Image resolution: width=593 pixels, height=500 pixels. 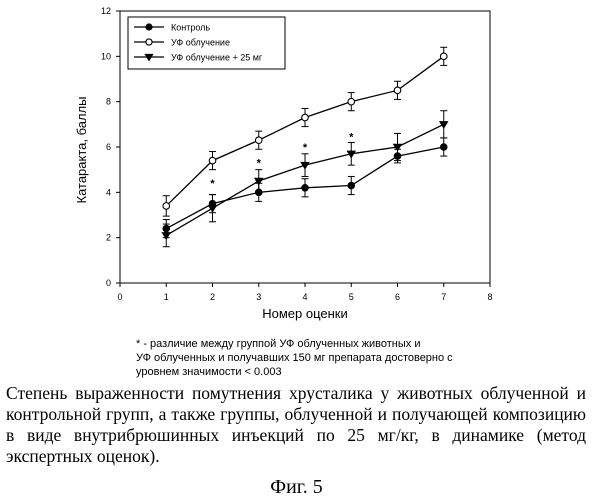 What do you see at coordinates (489, 297) in the screenshot?
I see `x-tick-label: 8` at bounding box center [489, 297].